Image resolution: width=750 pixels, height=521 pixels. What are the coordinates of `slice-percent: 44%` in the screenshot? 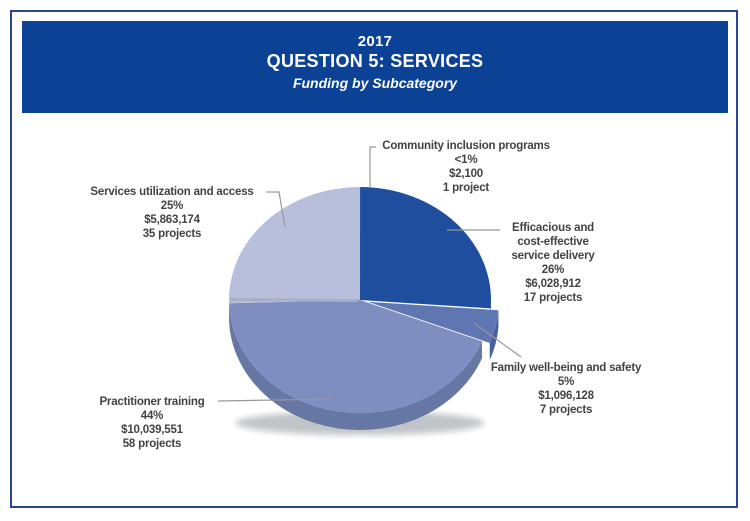 It's located at (152, 416).